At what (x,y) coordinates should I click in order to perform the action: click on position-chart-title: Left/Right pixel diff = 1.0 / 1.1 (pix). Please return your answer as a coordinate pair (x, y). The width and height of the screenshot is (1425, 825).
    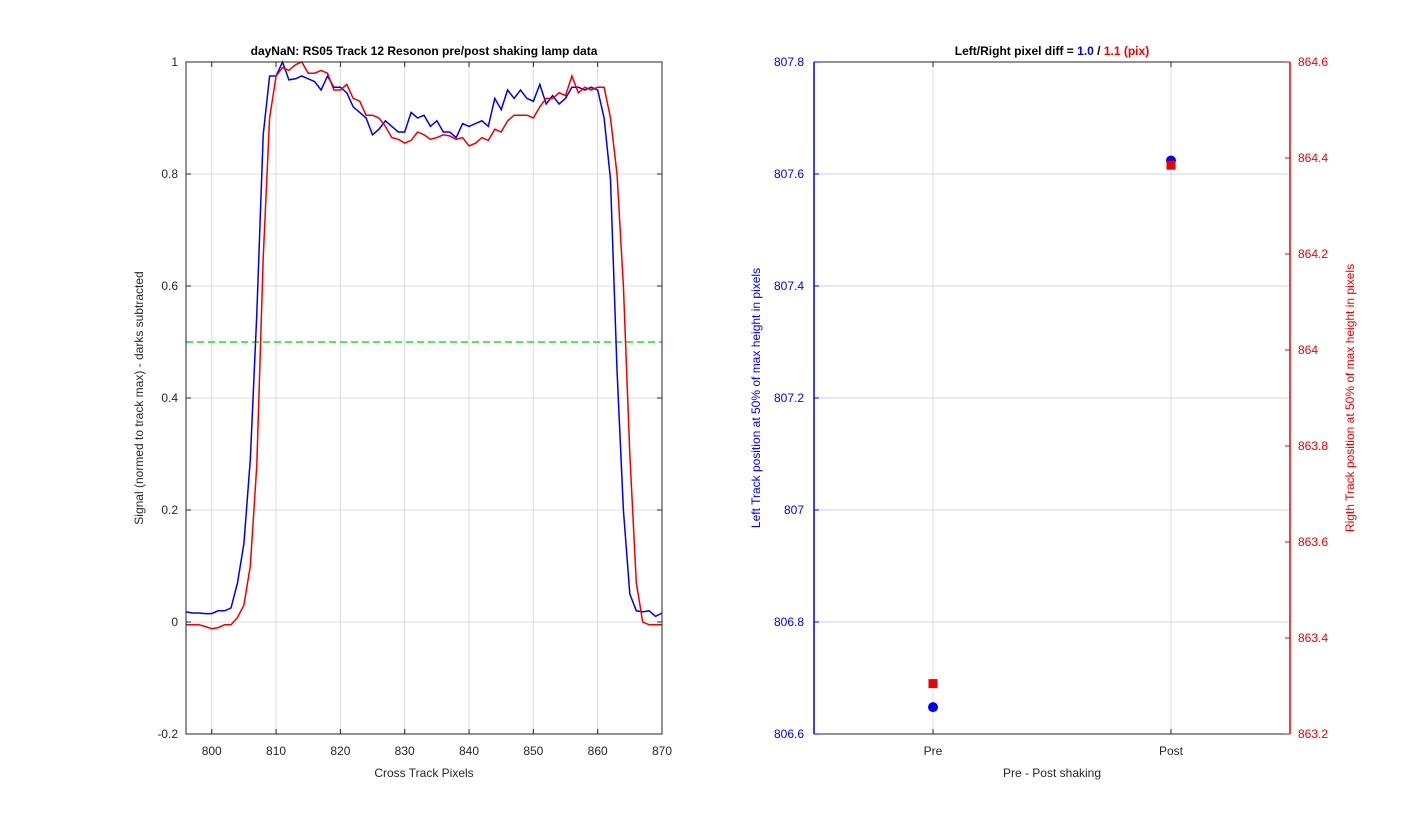
    Looking at the image, I should click on (1052, 51).